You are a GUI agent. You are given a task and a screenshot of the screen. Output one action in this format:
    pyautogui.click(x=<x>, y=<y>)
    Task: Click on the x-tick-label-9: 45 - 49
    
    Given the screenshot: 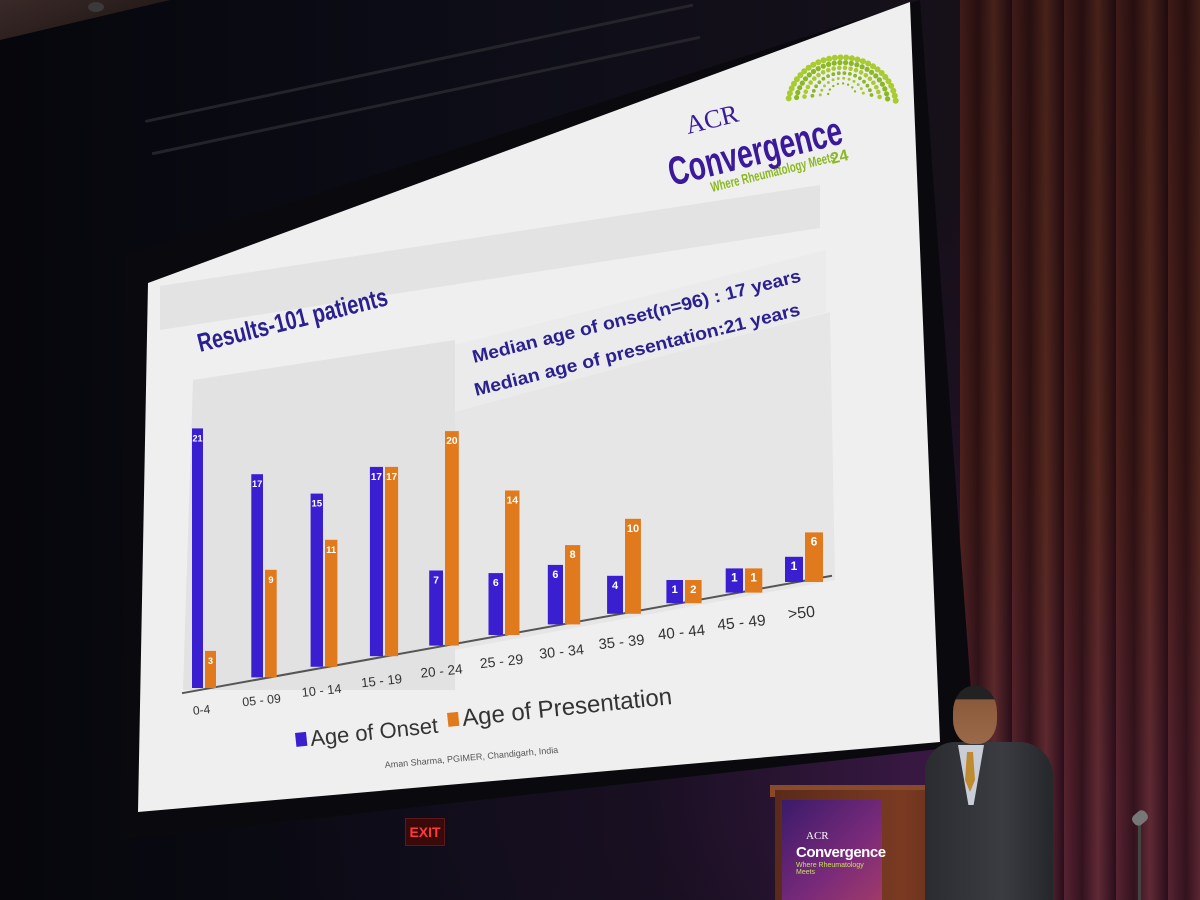 What is the action you would take?
    pyautogui.click(x=741, y=623)
    